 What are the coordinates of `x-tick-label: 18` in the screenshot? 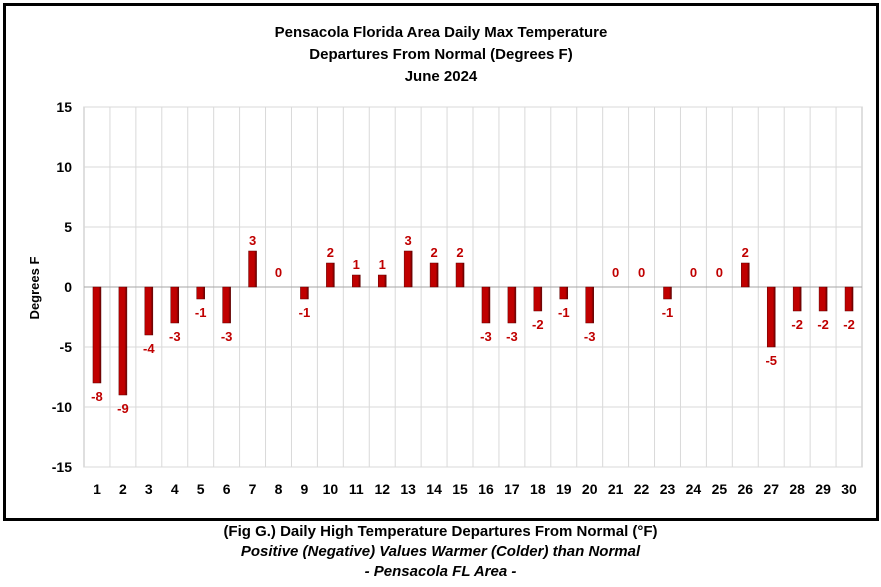 It's located at (538, 489).